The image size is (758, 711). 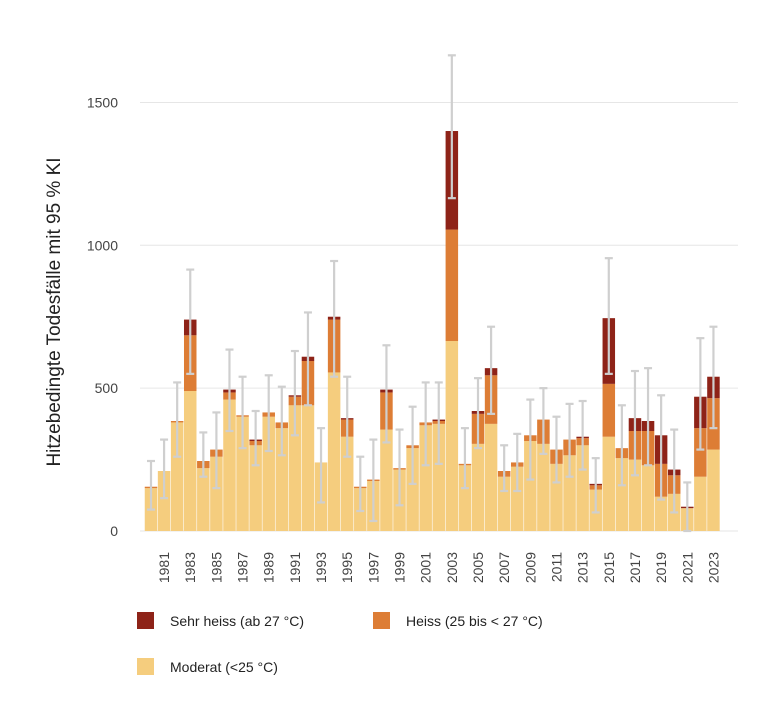 What do you see at coordinates (687, 567) in the screenshot?
I see `x-tick-label: 2021` at bounding box center [687, 567].